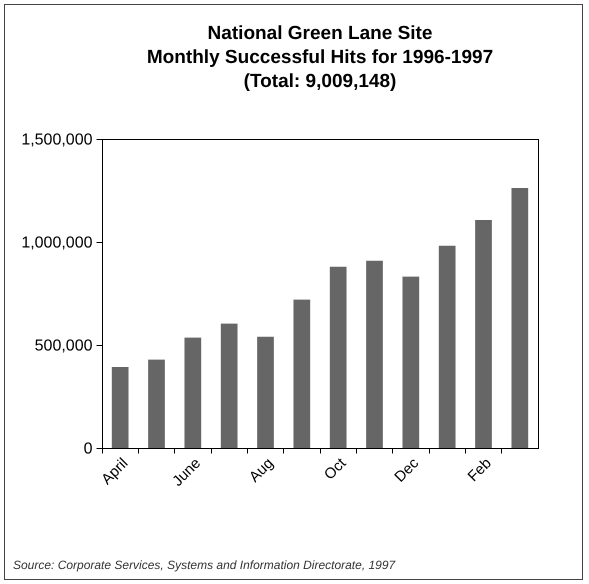  What do you see at coordinates (57, 243) in the screenshot?
I see `y-tick-label: 1,000,000` at bounding box center [57, 243].